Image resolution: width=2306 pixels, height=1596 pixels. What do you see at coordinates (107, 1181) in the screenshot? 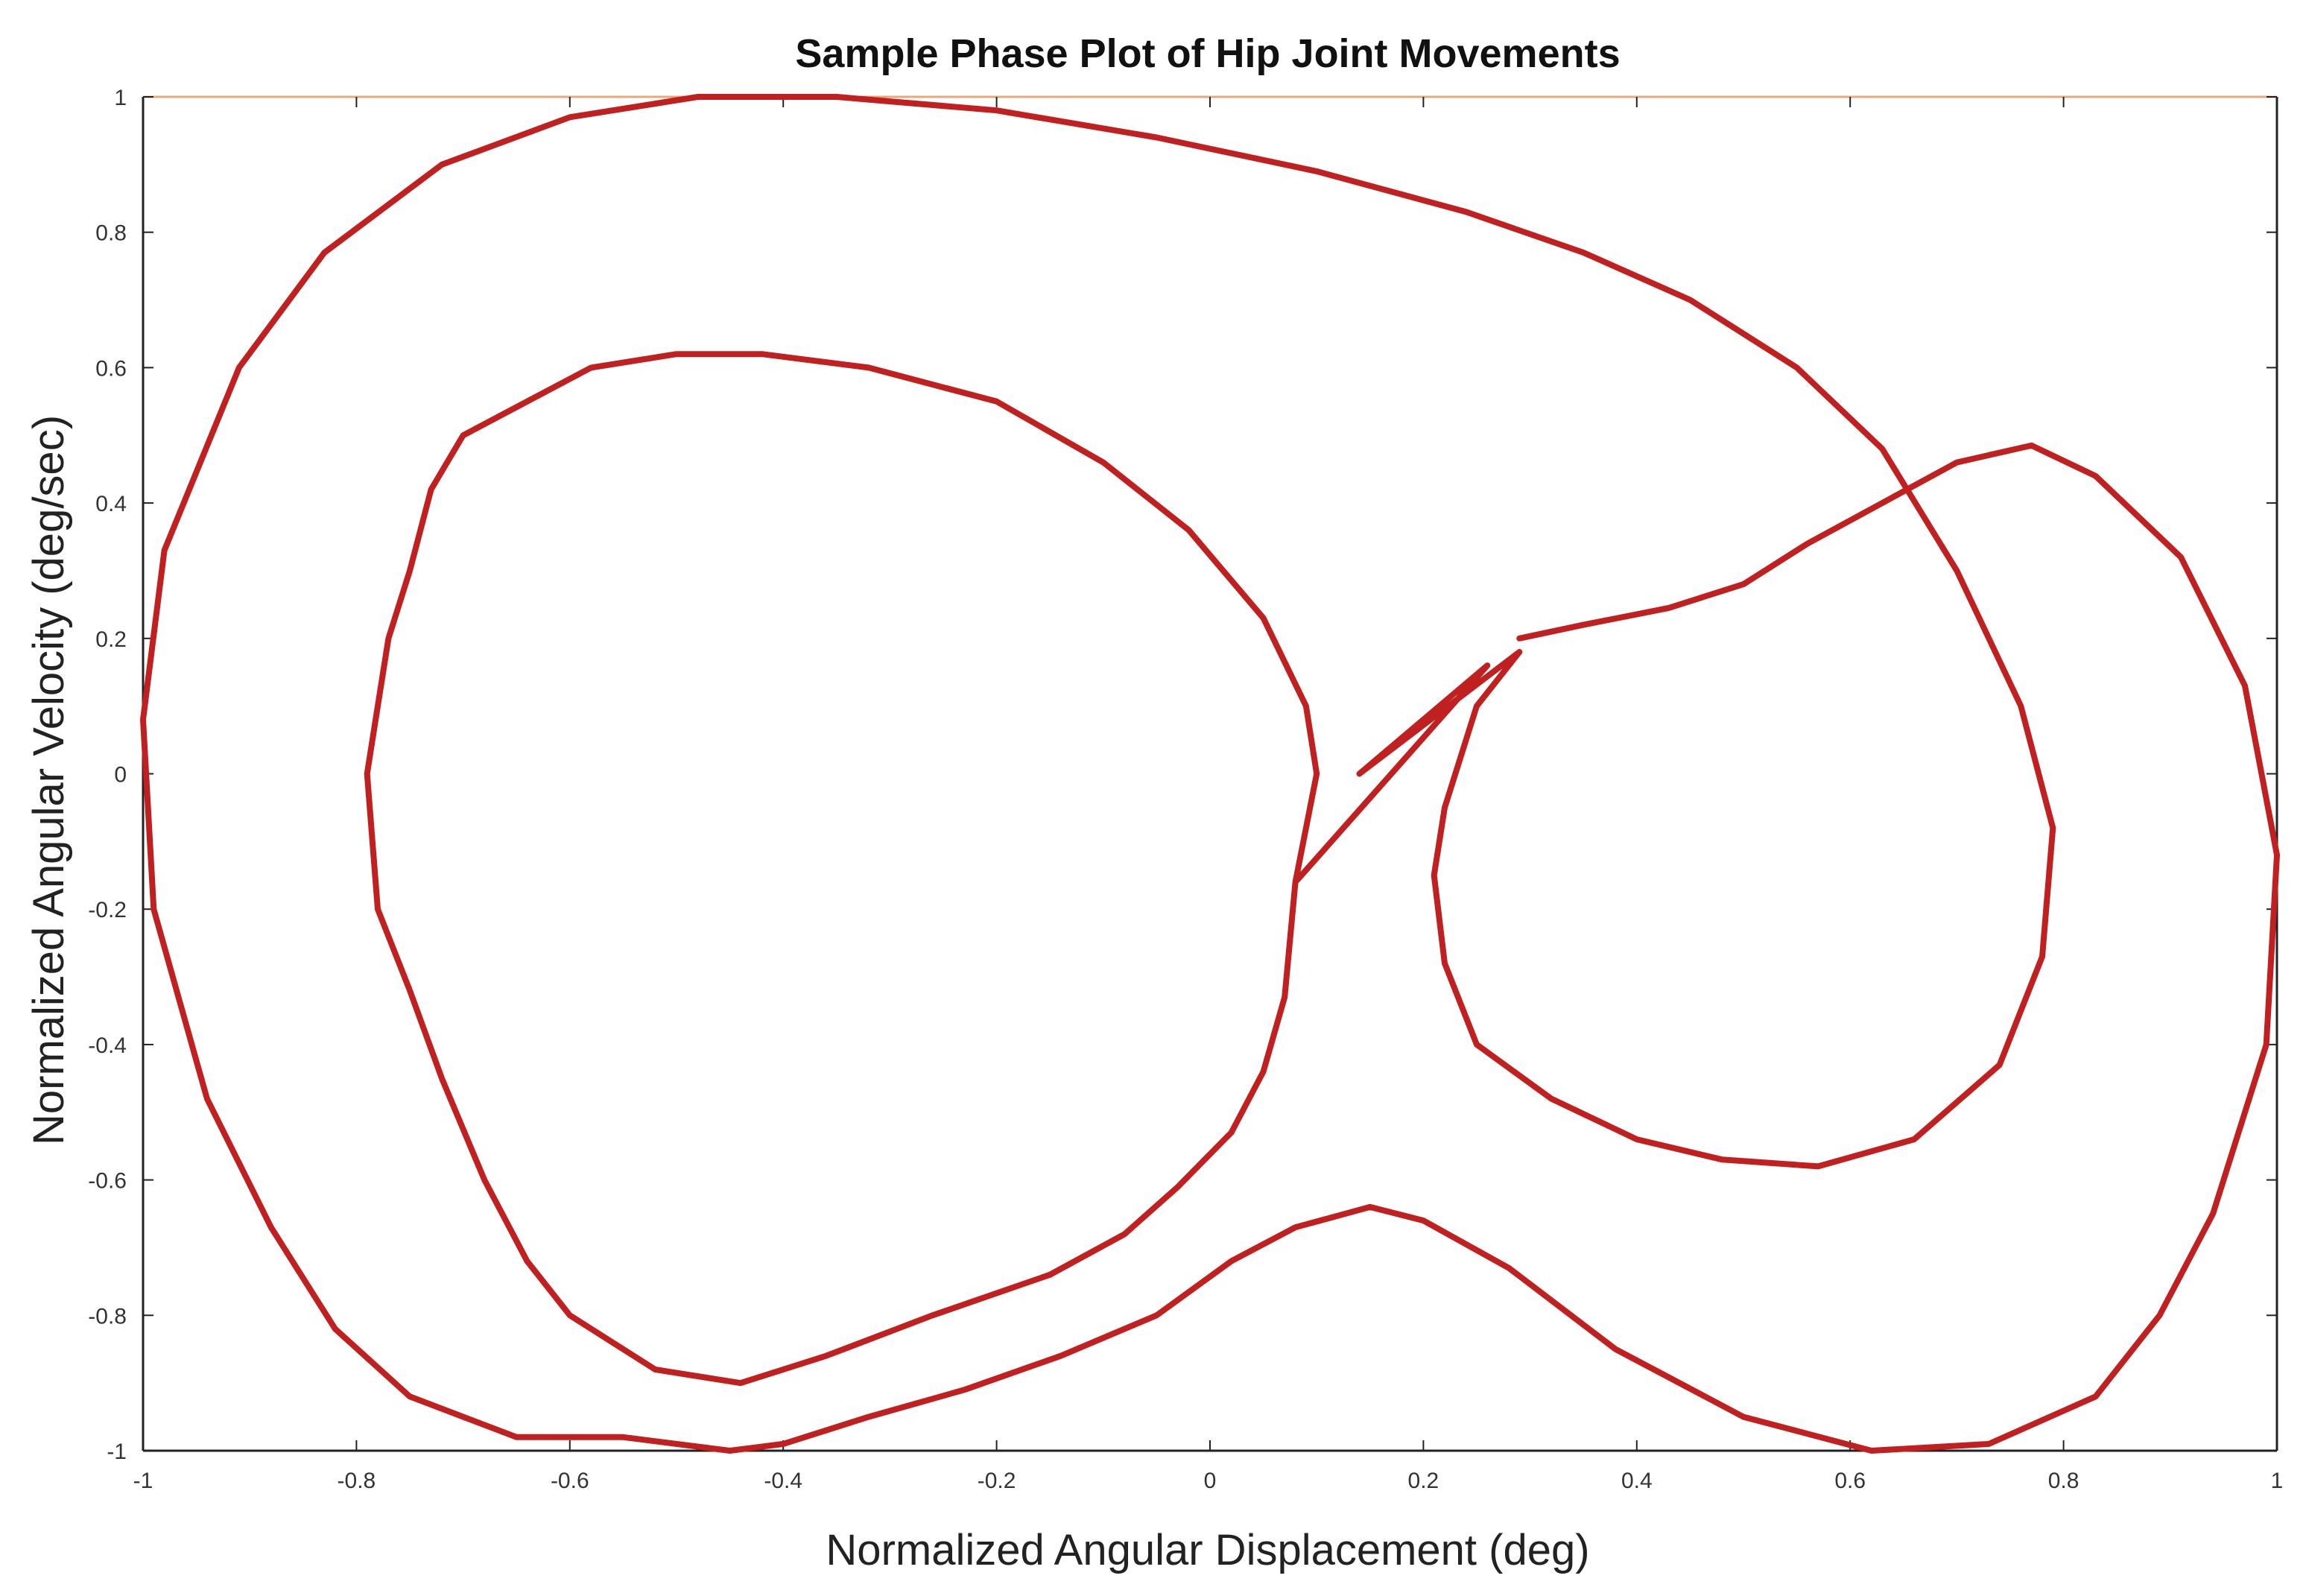
I see `y-tick-label: -0.6` at bounding box center [107, 1181].